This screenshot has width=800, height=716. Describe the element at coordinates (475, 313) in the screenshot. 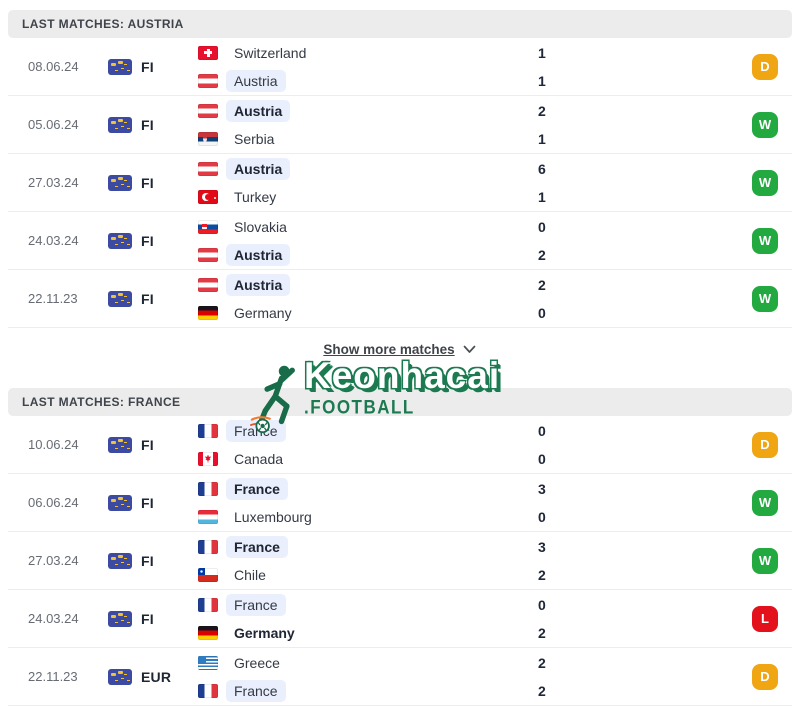

I see `away-team: Germany 0` at that location.